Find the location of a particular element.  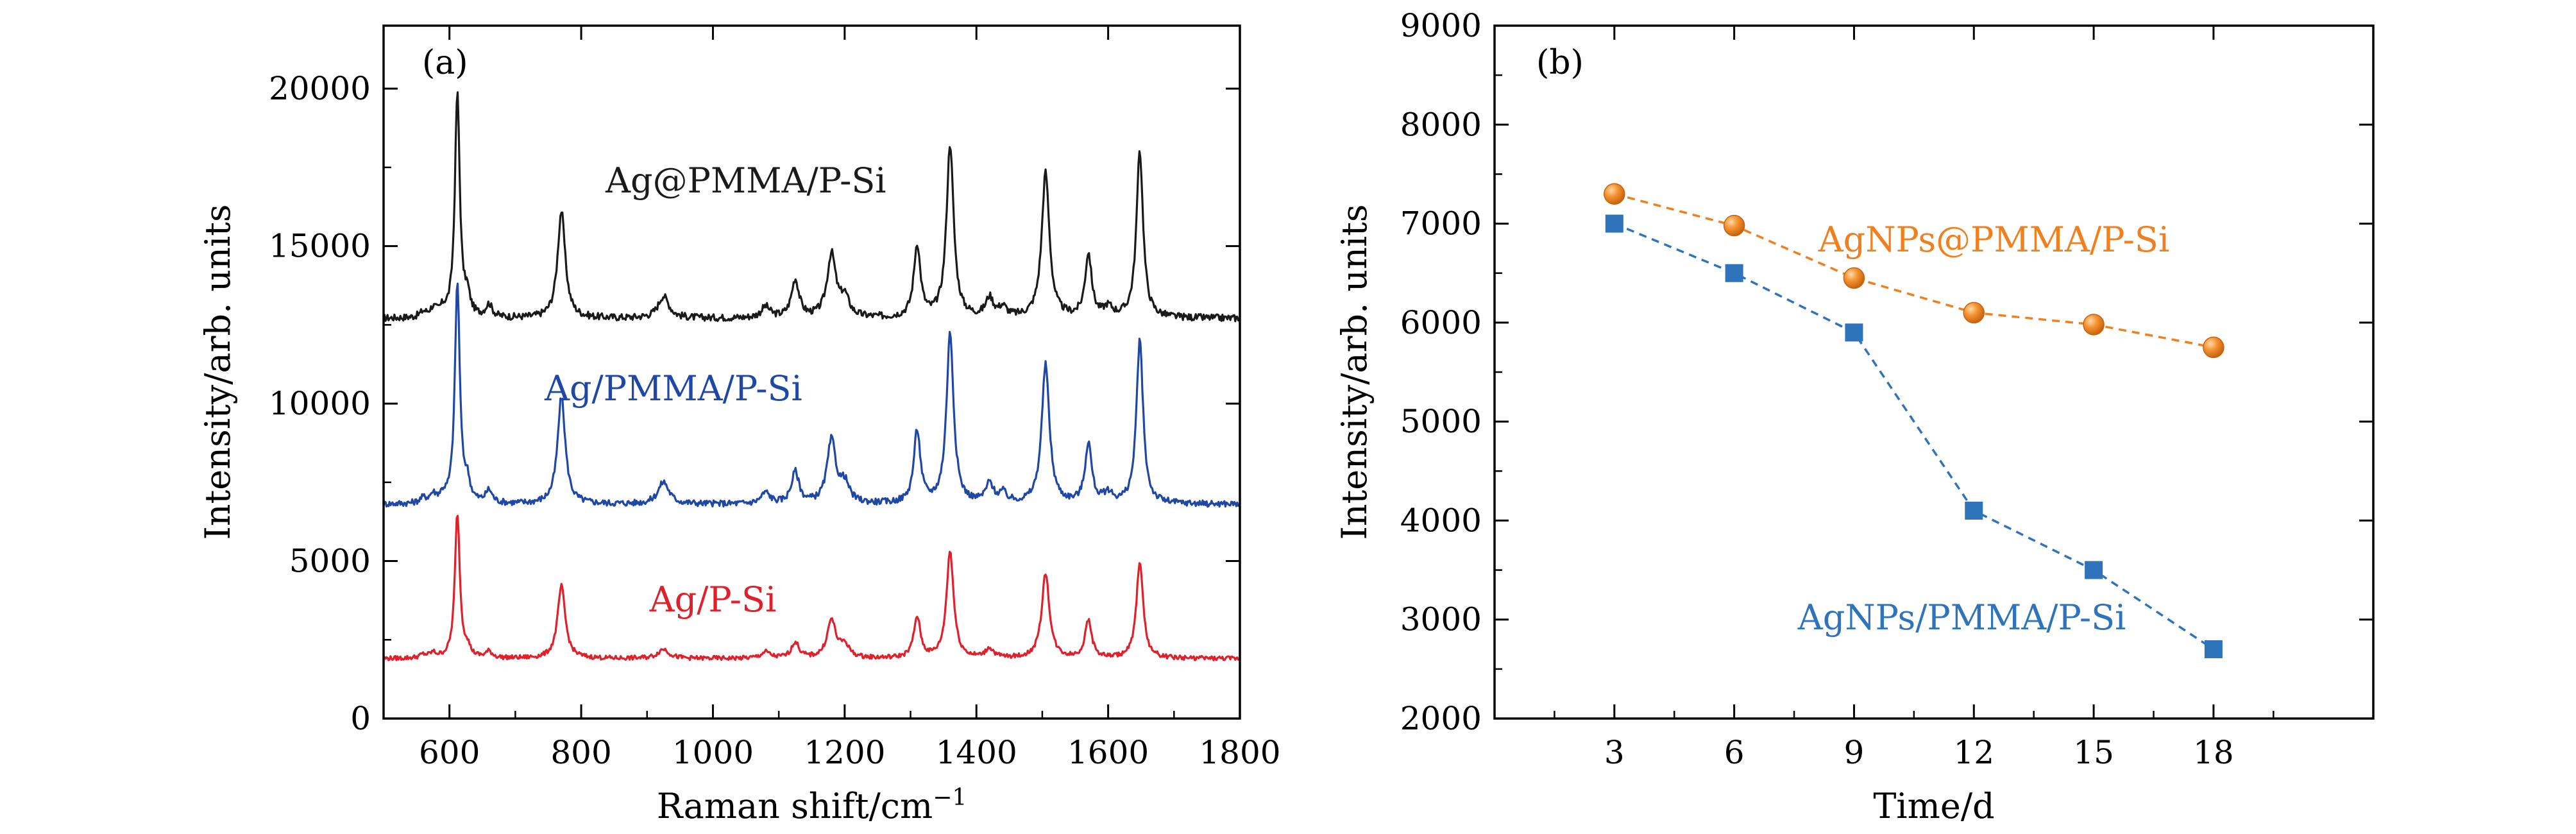

spectrum-line-ag-p-si is located at coordinates (812, 588).